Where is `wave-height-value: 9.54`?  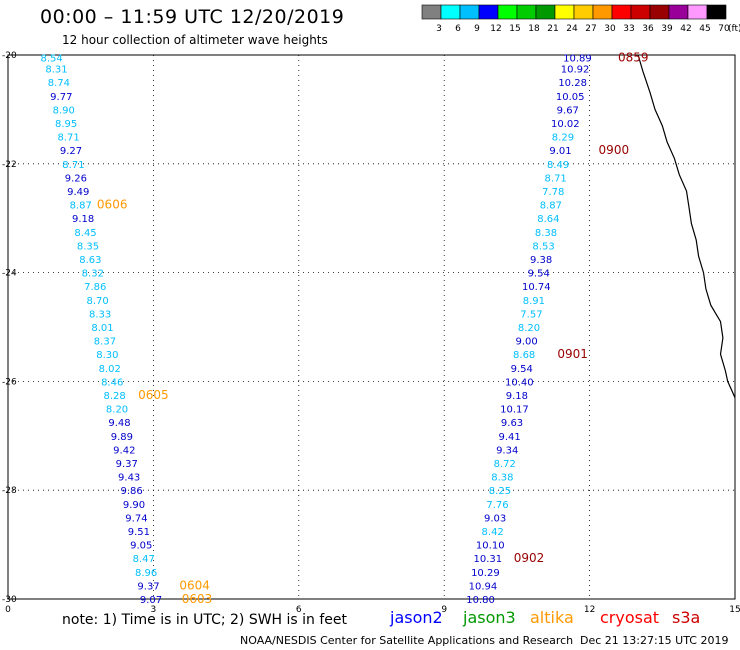 wave-height-value: 9.54 is located at coordinates (539, 274).